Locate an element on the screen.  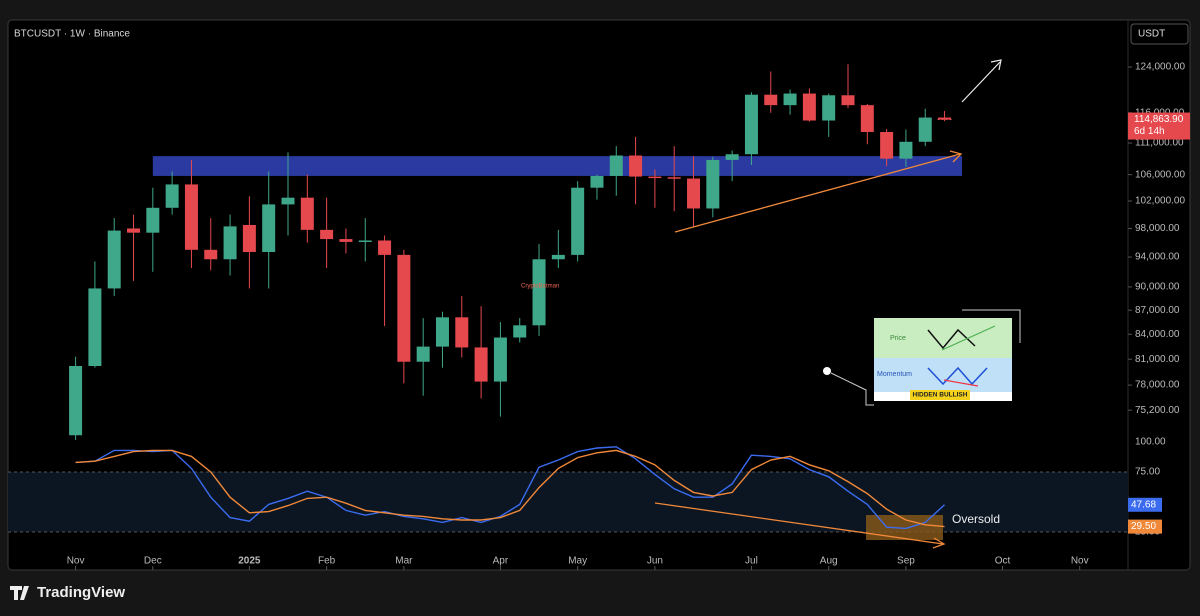
x-tick-label: Jul is located at coordinates (751, 561).